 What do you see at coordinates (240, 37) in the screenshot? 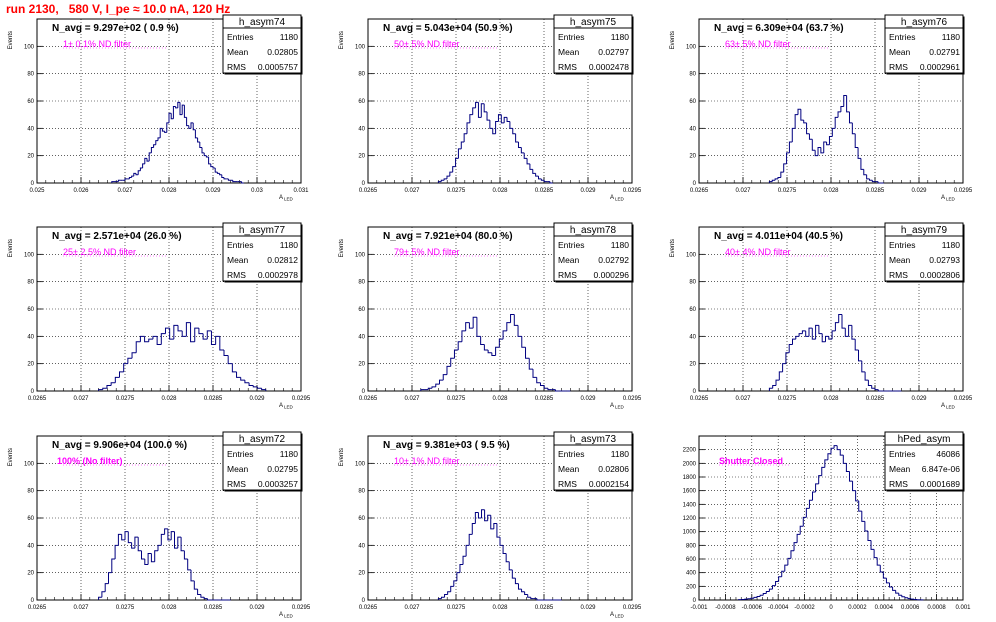
I see `stats-label: Entries` at bounding box center [240, 37].